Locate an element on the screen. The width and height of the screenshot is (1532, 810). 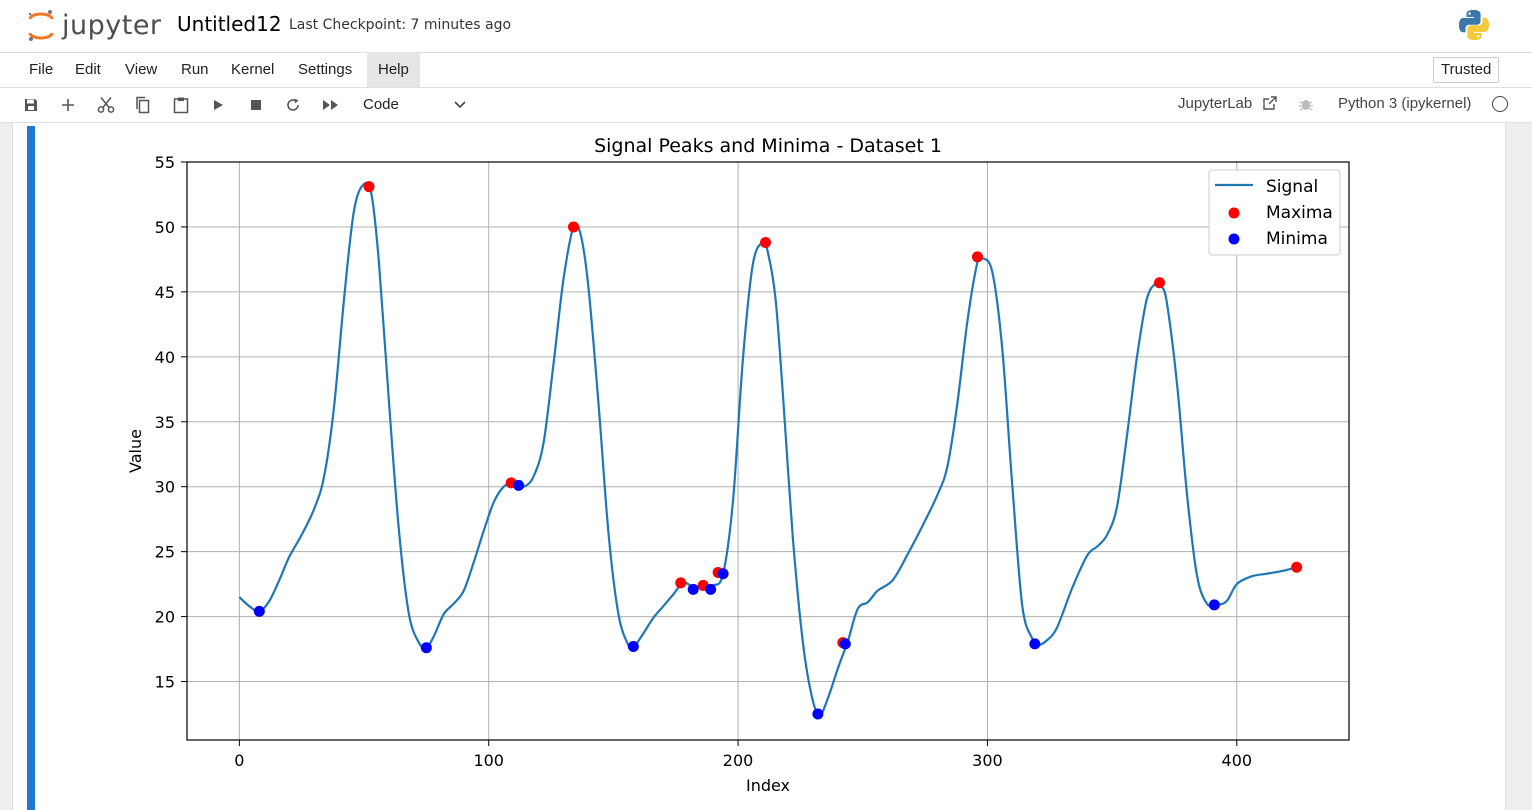
fast-forward-icon is located at coordinates (330, 105).